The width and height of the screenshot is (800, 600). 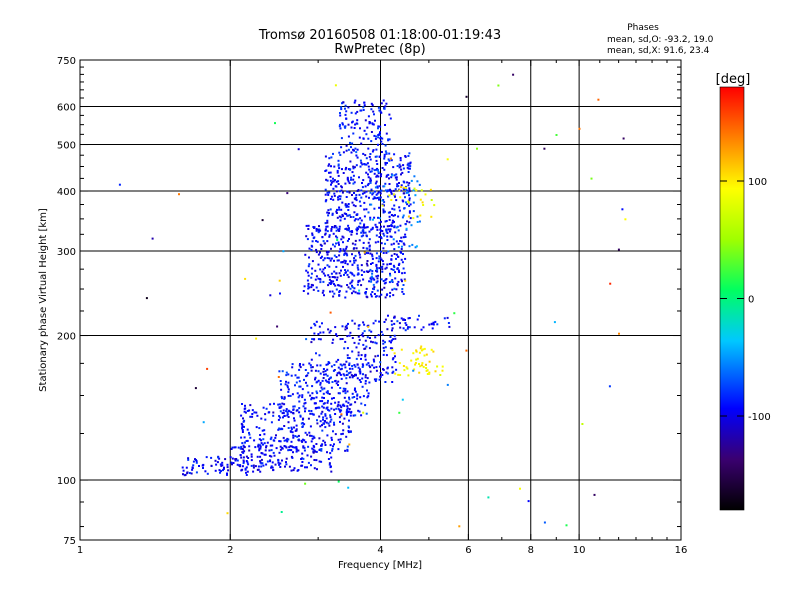 What do you see at coordinates (66, 108) in the screenshot?
I see `y-tick-label: 600` at bounding box center [66, 108].